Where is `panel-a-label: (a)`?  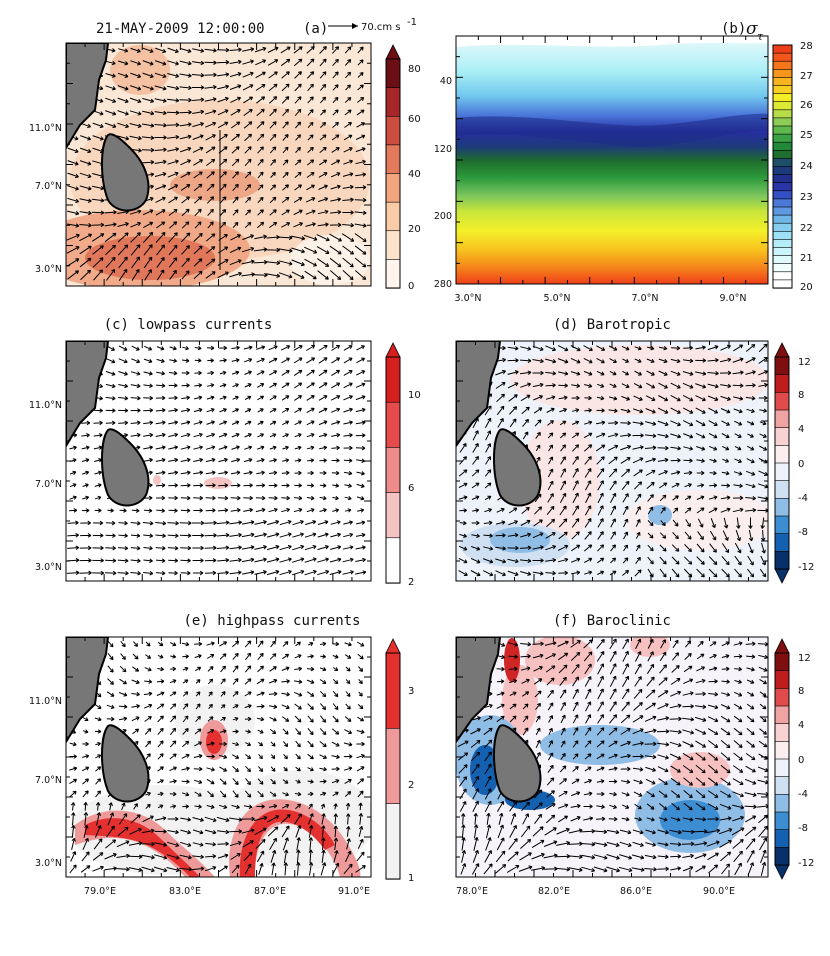
panel-a-label: (a) is located at coordinates (315, 29).